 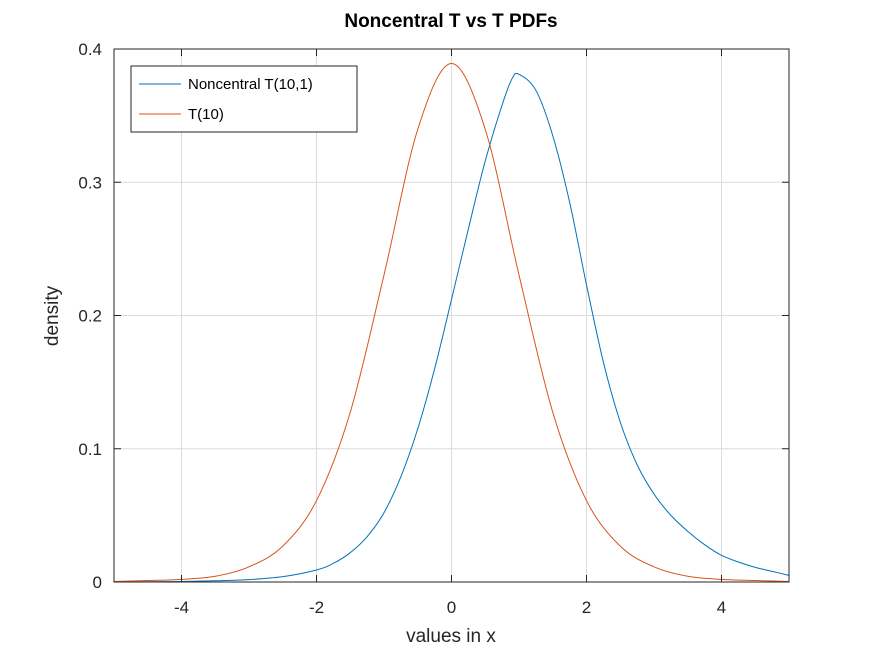 I want to click on x-tick-label: 4, so click(x=721, y=607).